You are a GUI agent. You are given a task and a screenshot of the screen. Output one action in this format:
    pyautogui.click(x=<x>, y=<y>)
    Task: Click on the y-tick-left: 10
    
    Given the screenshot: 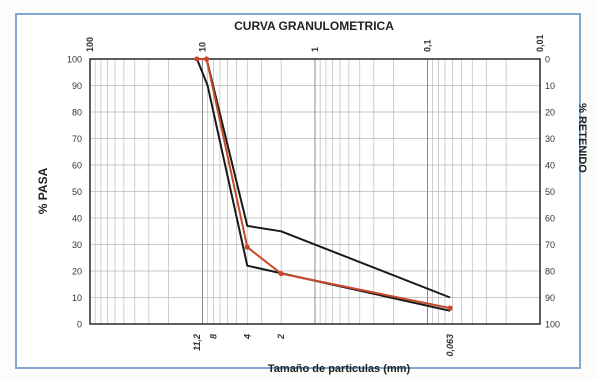 What is the action you would take?
    pyautogui.click(x=77, y=298)
    